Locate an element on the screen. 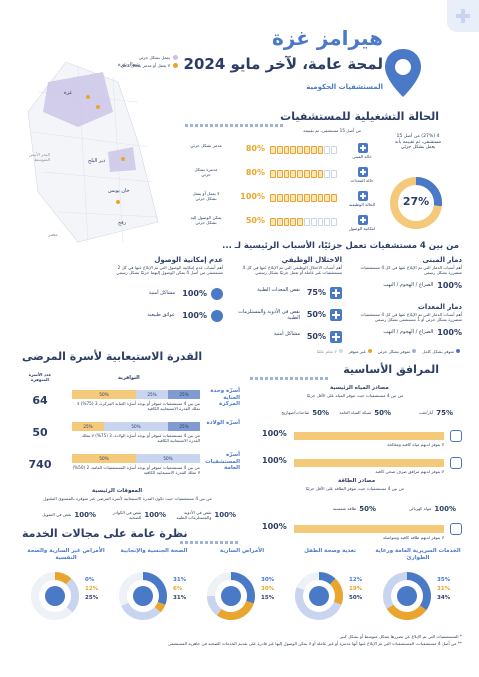  page-subtitle: لمحة عامة، لآخر مايو 2024 is located at coordinates (283, 64).